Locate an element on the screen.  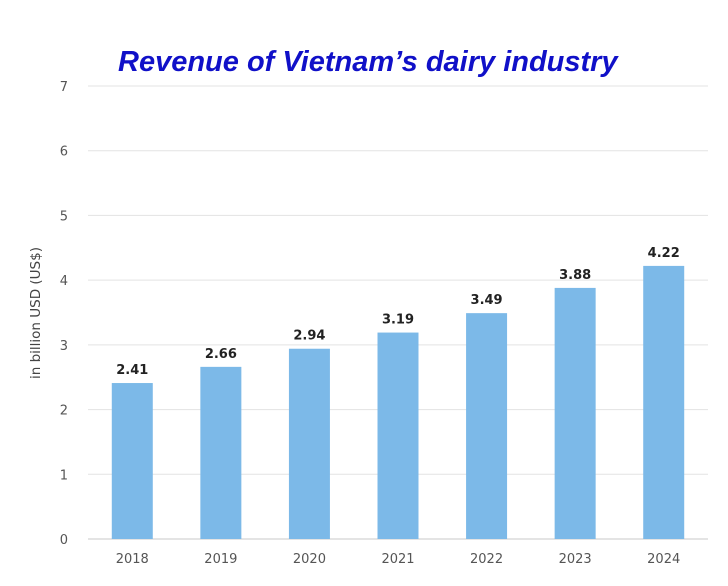
data-label-2019: 2.66 is located at coordinates (221, 354).